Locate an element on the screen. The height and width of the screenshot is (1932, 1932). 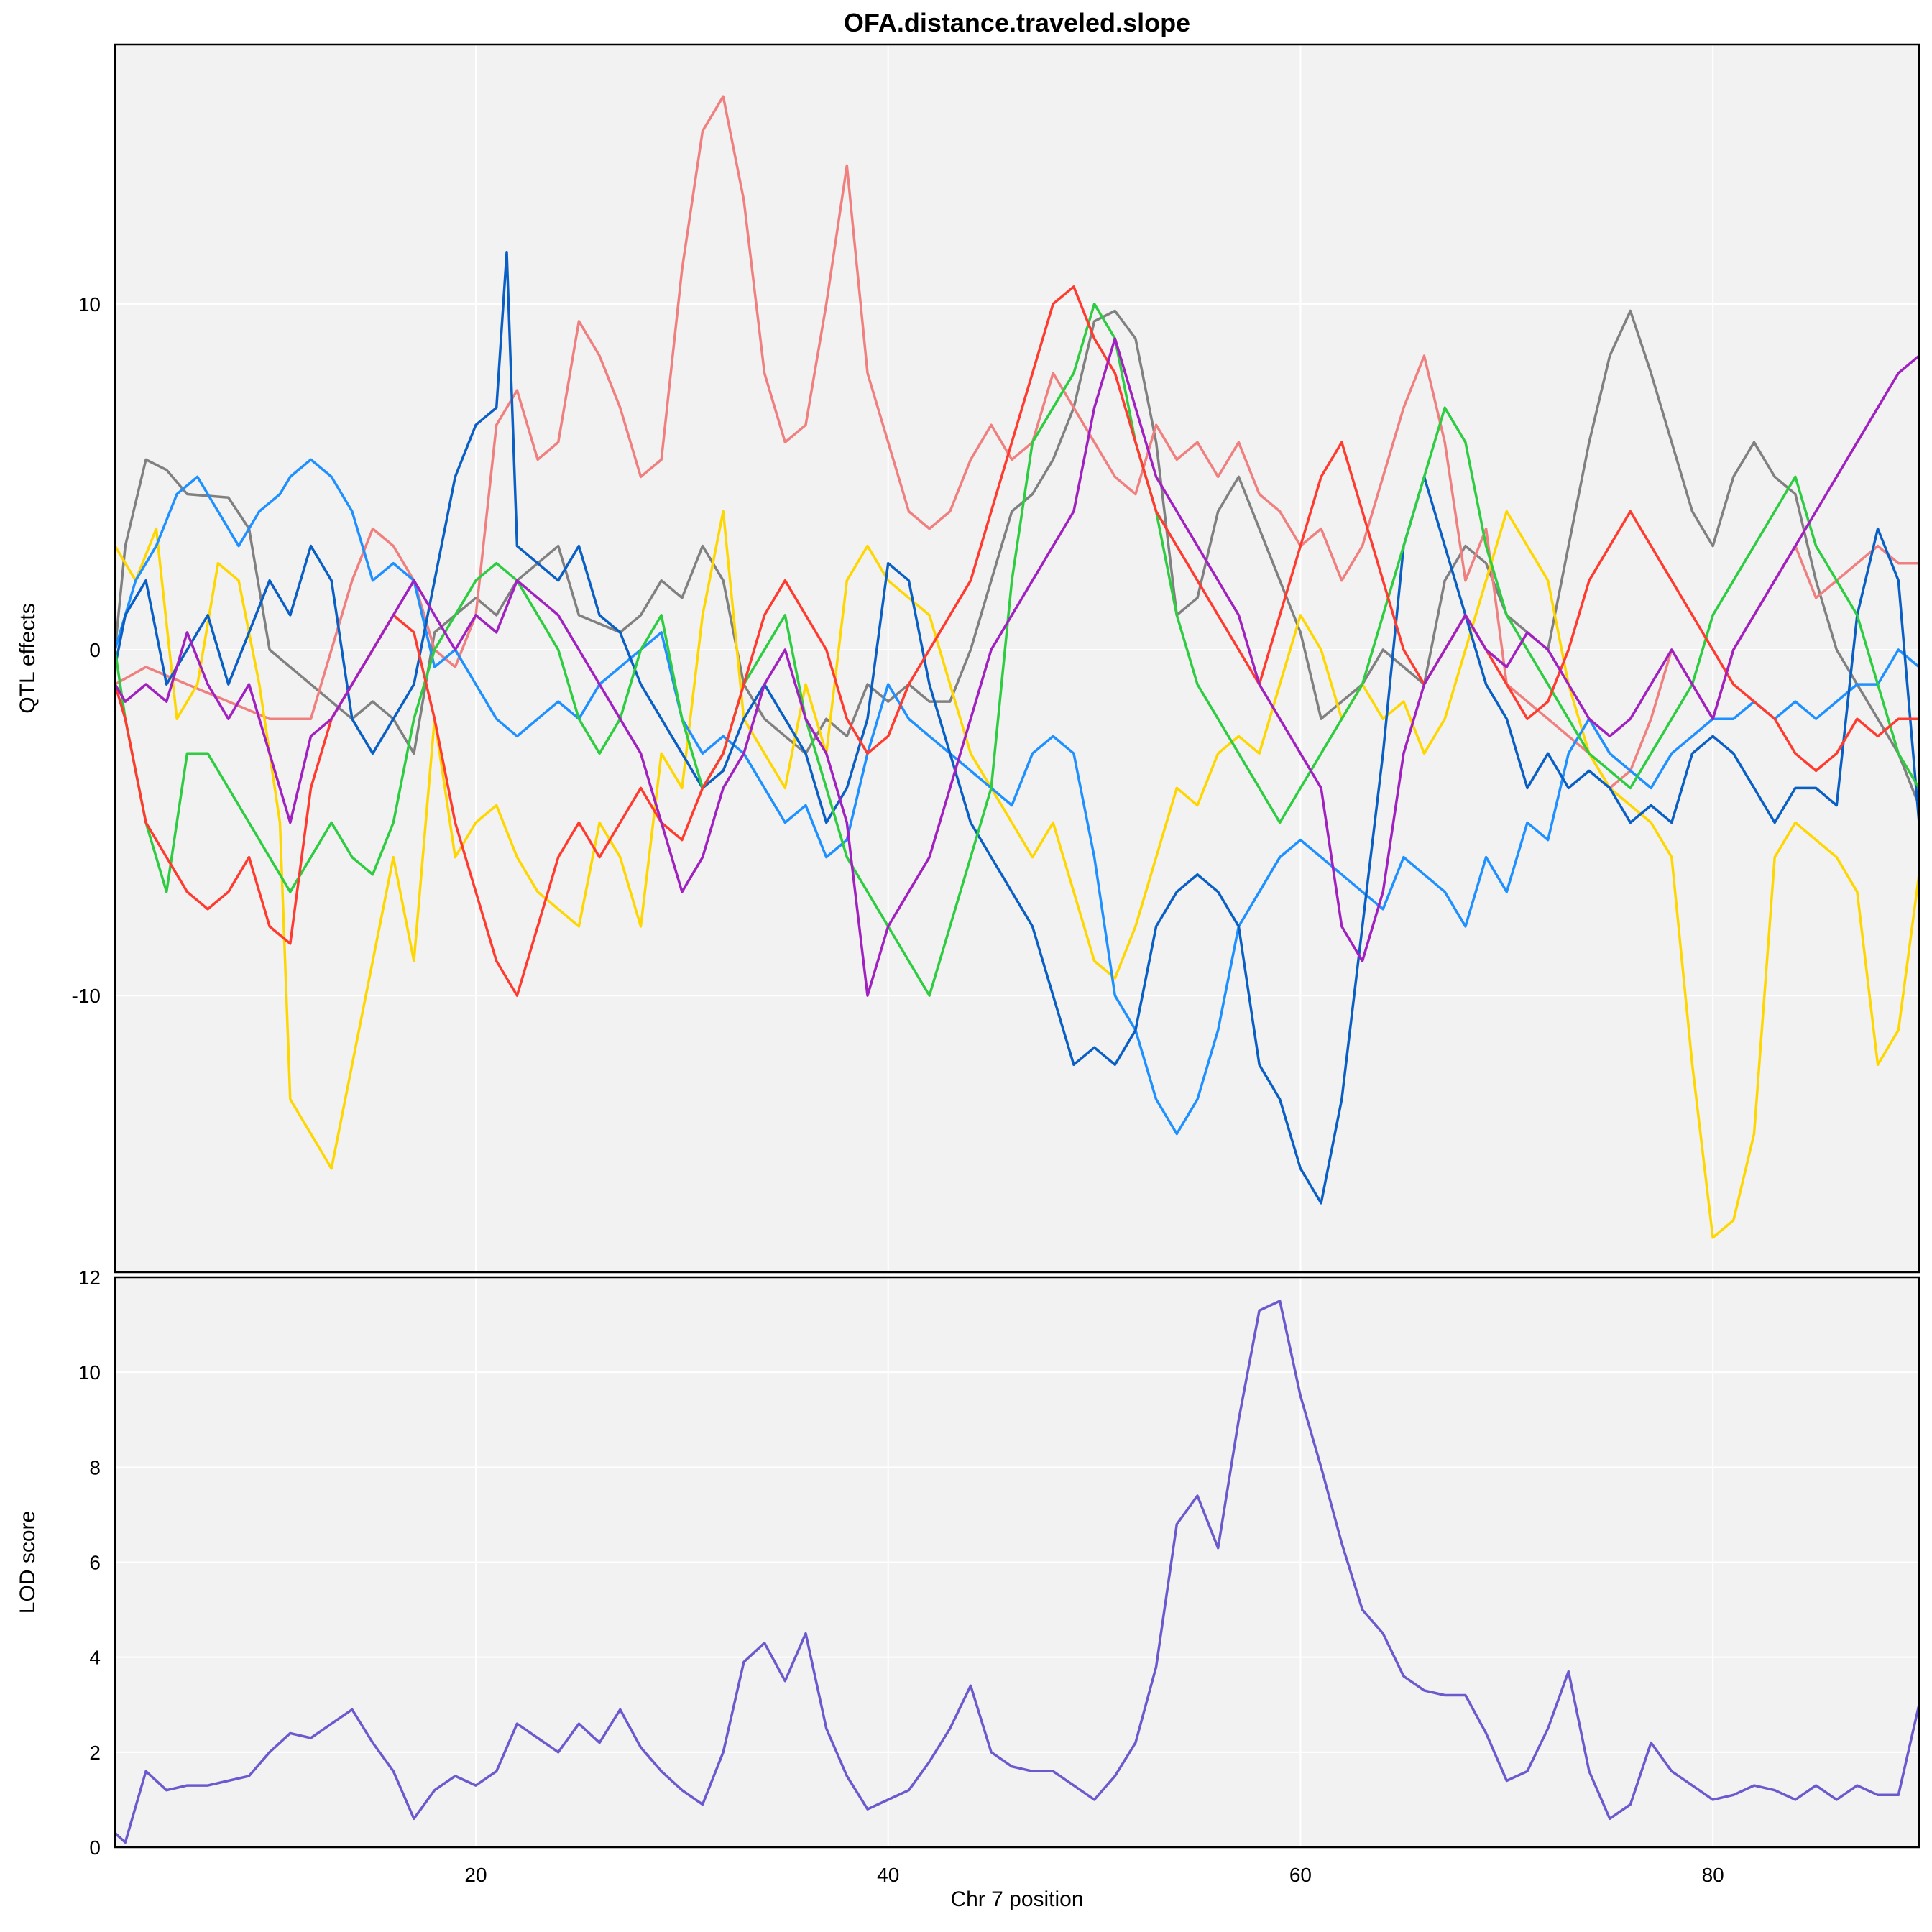
lod-y-tick-label: 12 is located at coordinates (89, 1277).